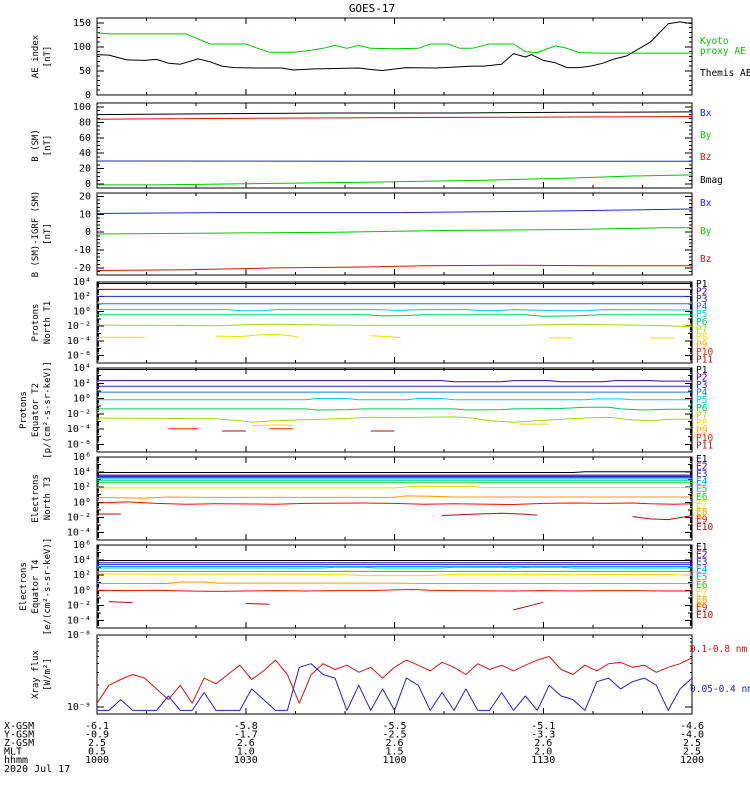 The height and width of the screenshot is (800, 750). I want to click on legend-item-E1: E1, so click(702, 459).